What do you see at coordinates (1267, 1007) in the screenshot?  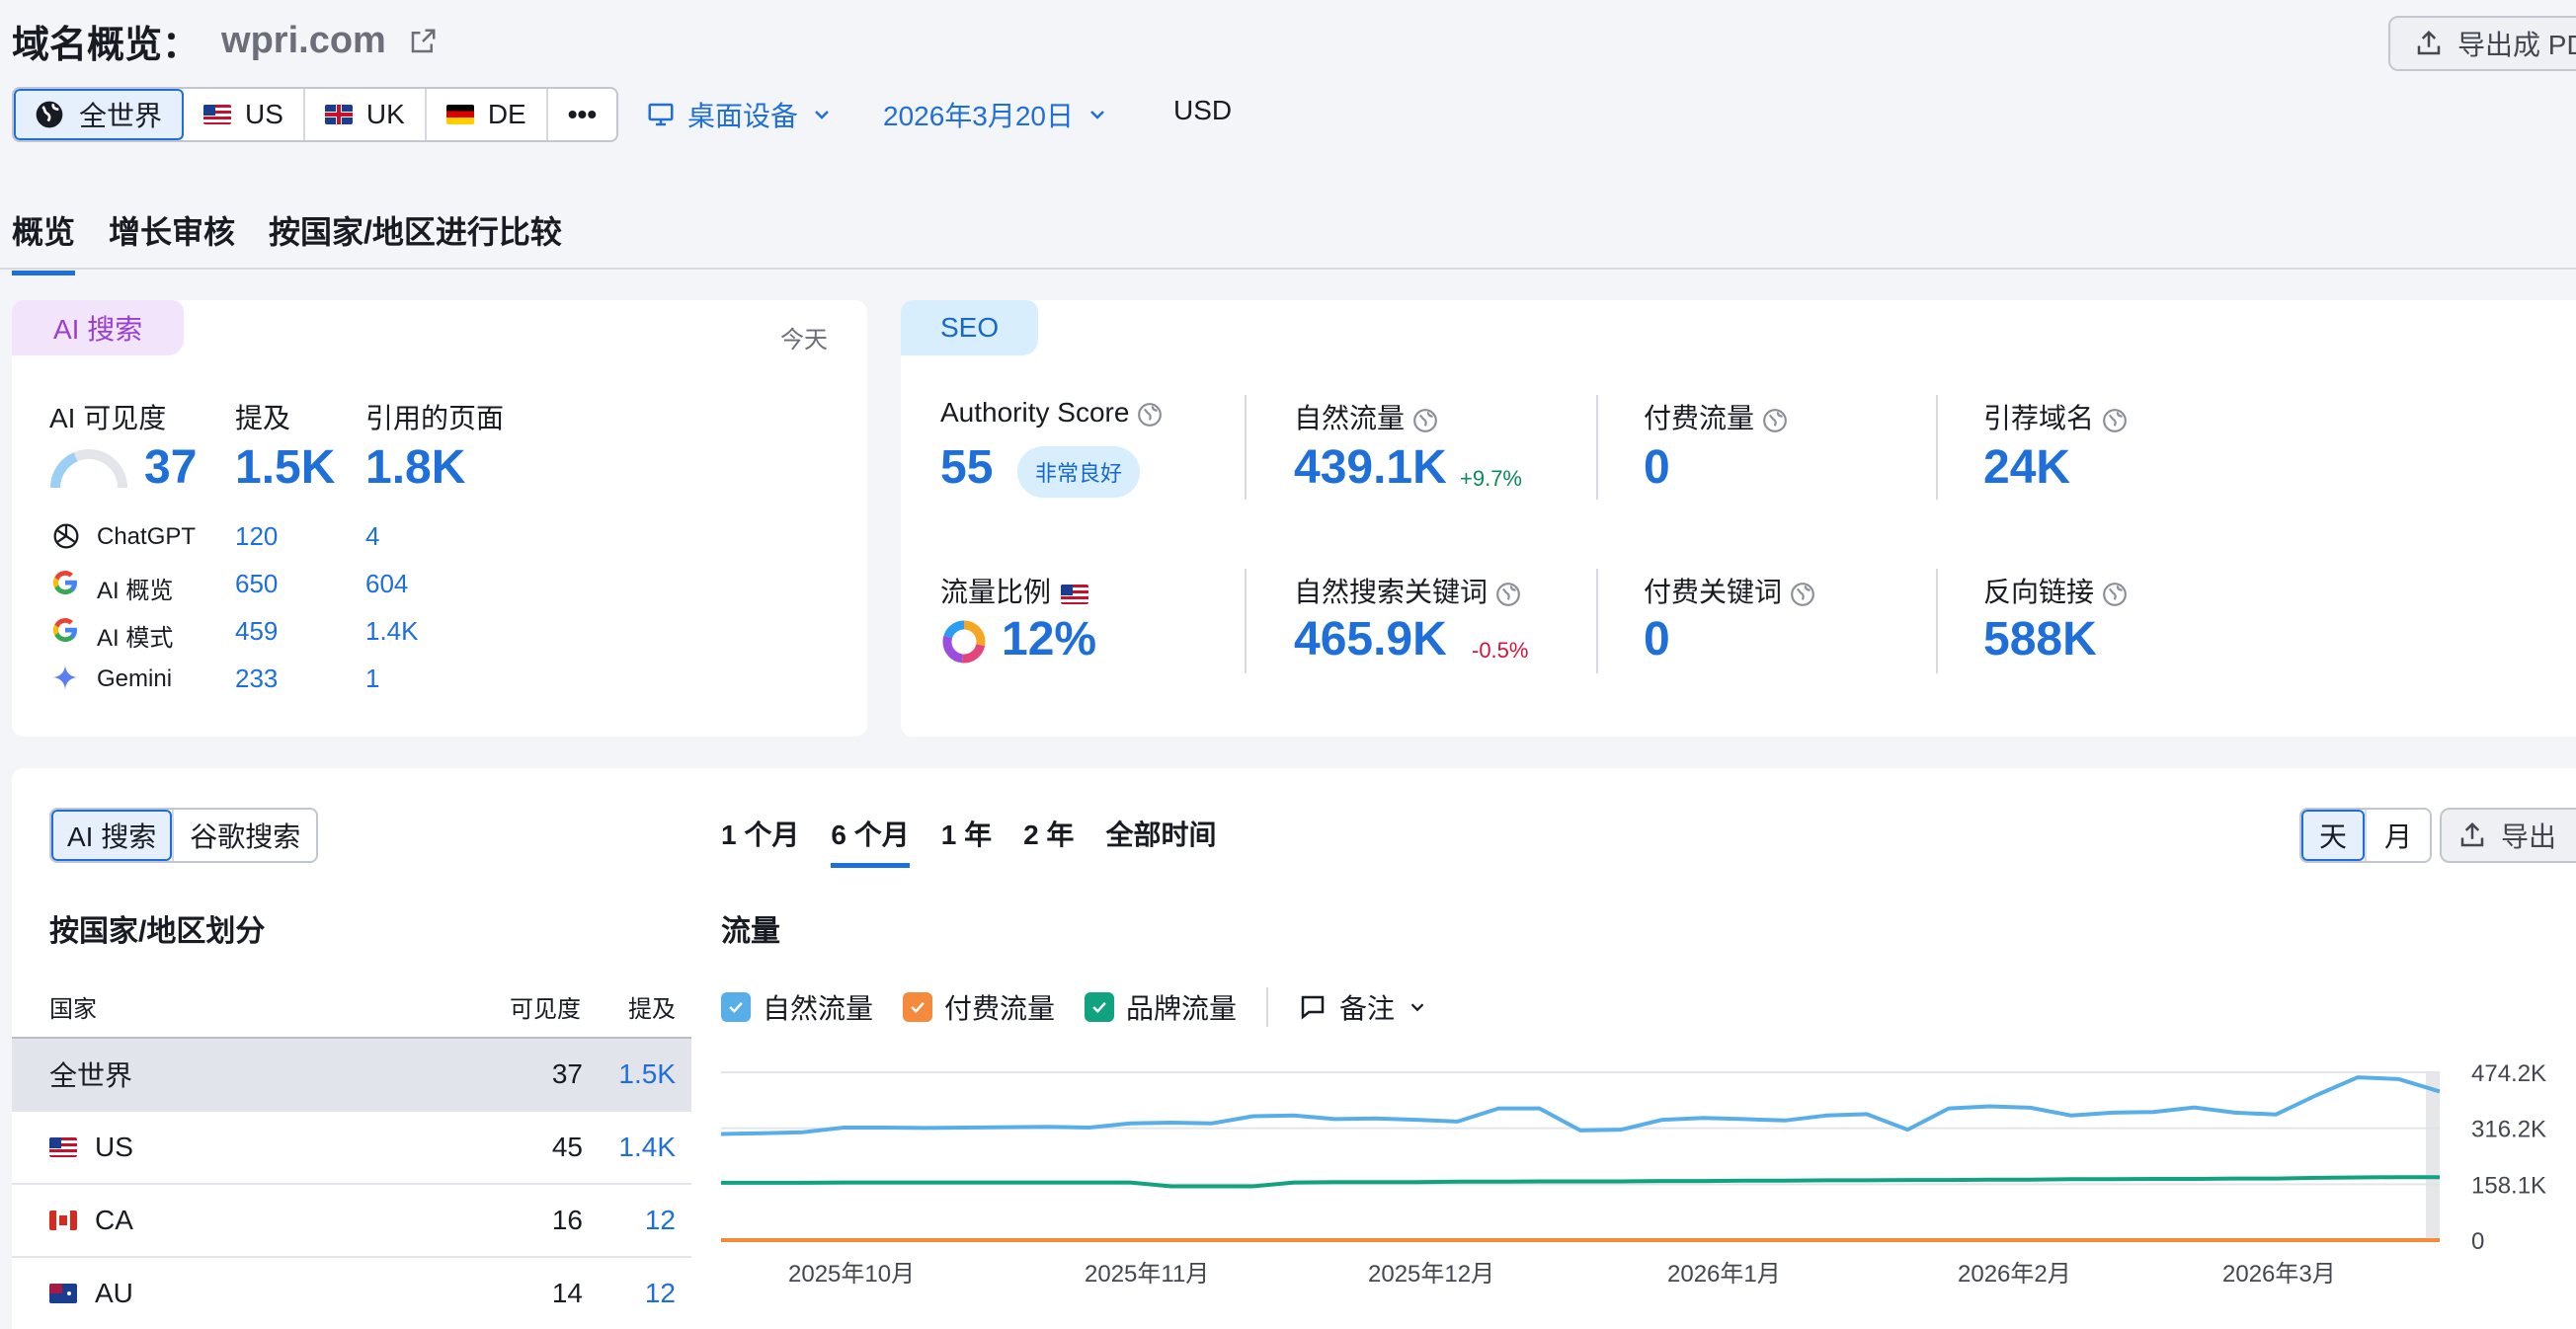 I see `legend-divider` at bounding box center [1267, 1007].